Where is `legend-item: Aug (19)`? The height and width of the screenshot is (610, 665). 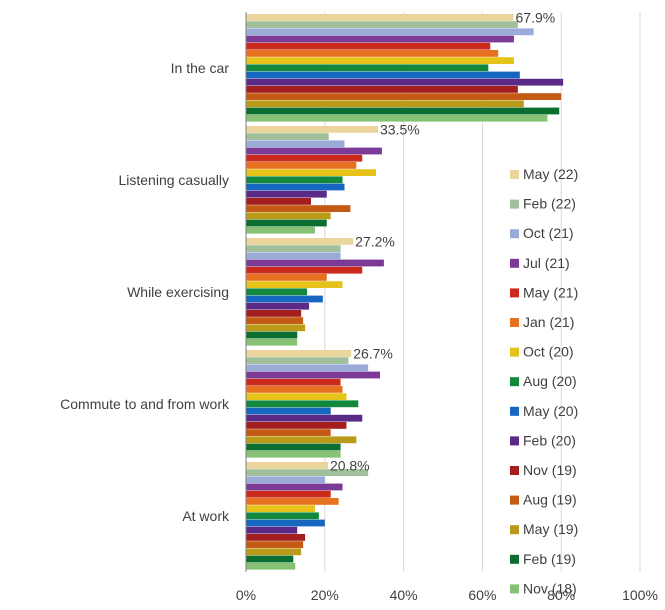
legend-item: Aug (19) is located at coordinates (543, 500).